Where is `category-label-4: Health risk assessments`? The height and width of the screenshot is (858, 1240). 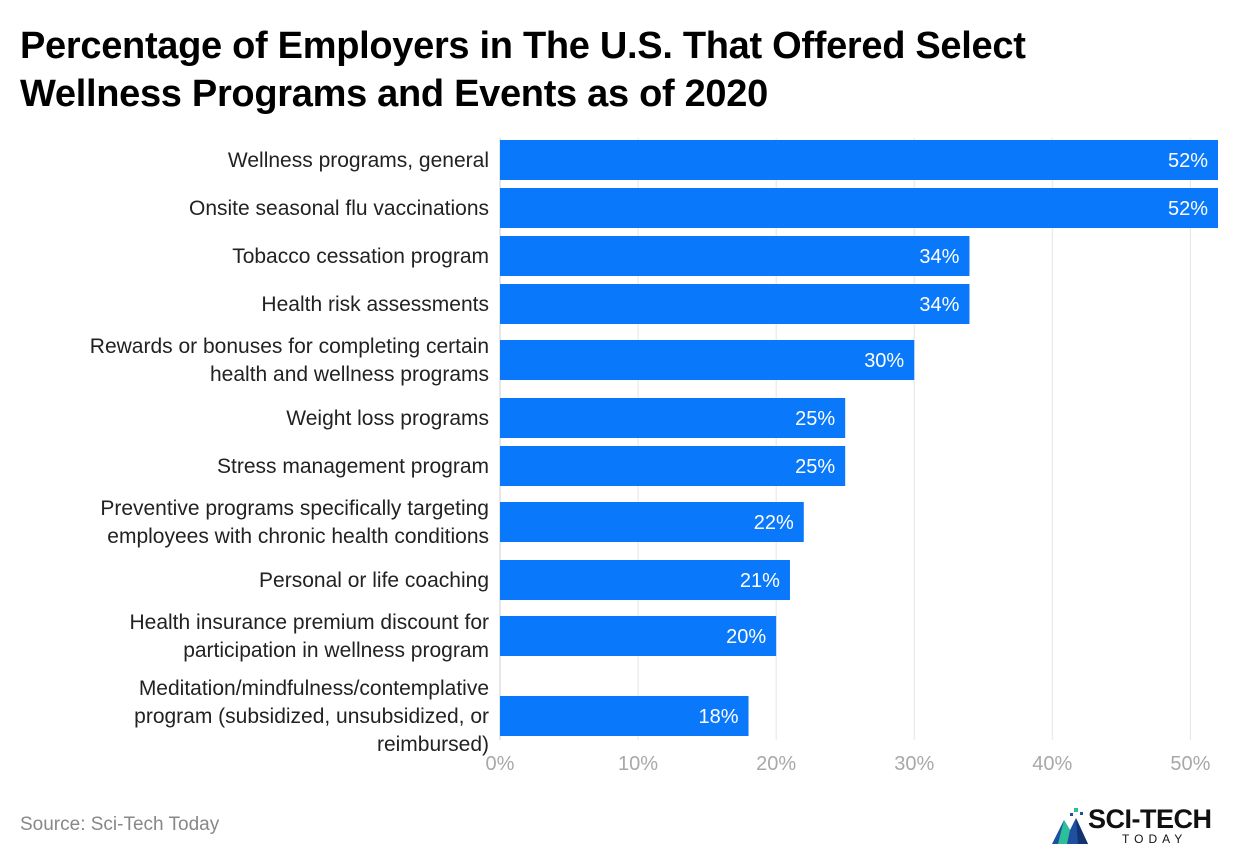
category-label-4: Health risk assessments is located at coordinates (375, 304).